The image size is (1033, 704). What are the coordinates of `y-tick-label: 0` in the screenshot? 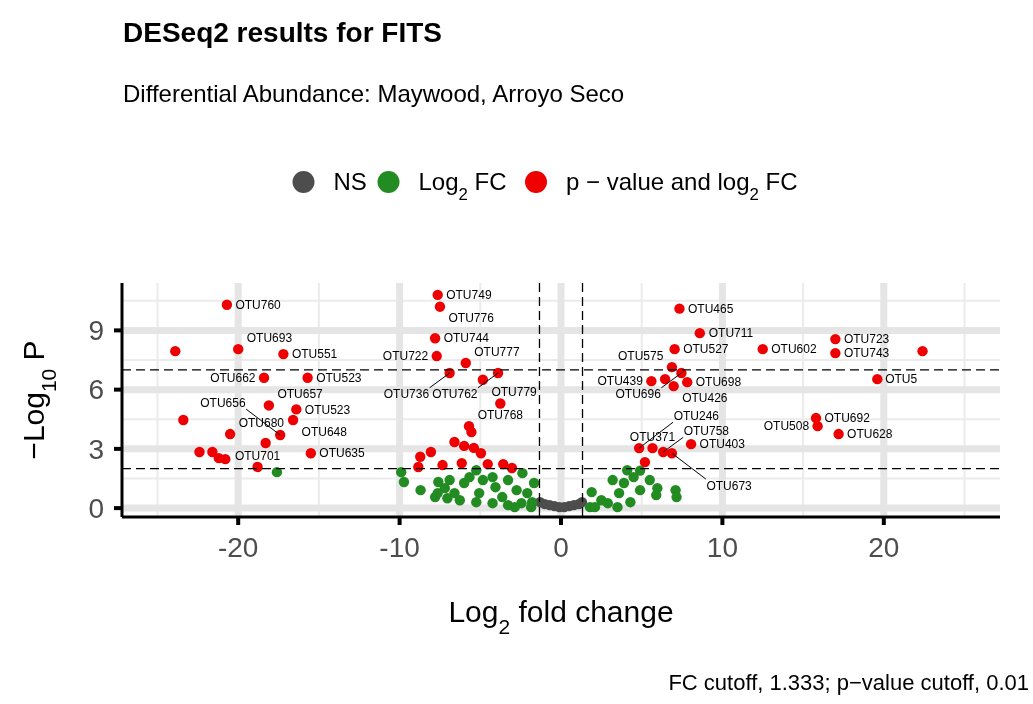 It's located at (96, 508).